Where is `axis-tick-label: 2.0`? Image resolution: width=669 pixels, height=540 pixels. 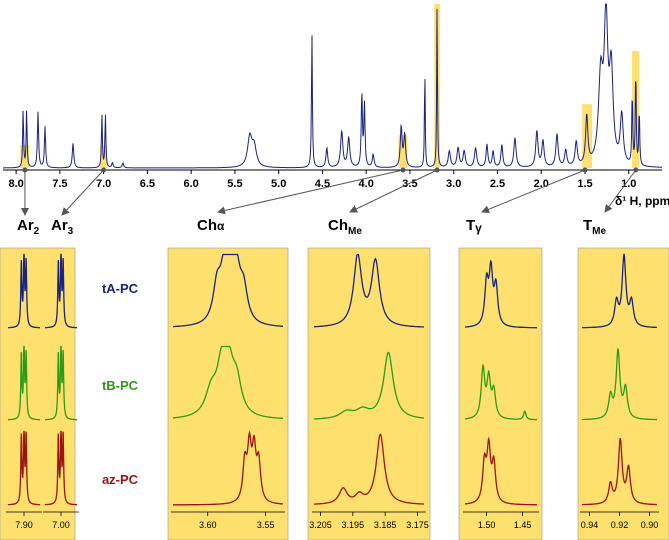
axis-tick-label: 2.0 is located at coordinates (541, 184).